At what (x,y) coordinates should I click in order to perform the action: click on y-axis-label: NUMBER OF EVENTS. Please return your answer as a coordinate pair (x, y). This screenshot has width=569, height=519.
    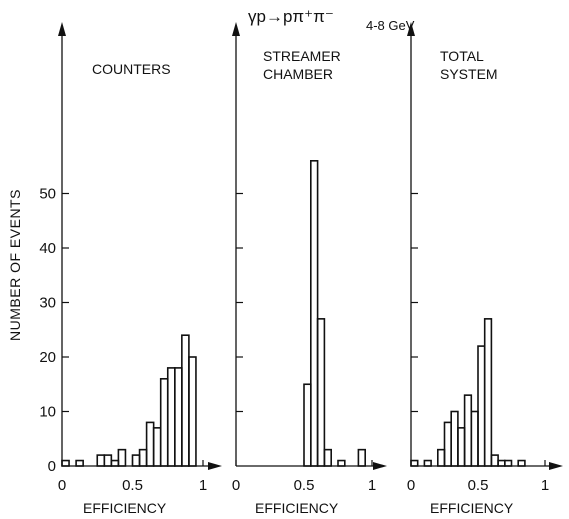
    Looking at the image, I should click on (15, 265).